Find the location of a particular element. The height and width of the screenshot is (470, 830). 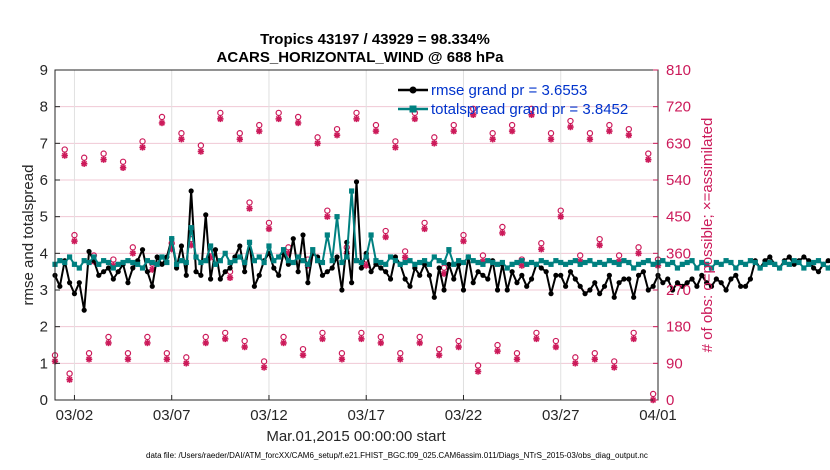

left-tick-label: 5 is located at coordinates (44, 217).